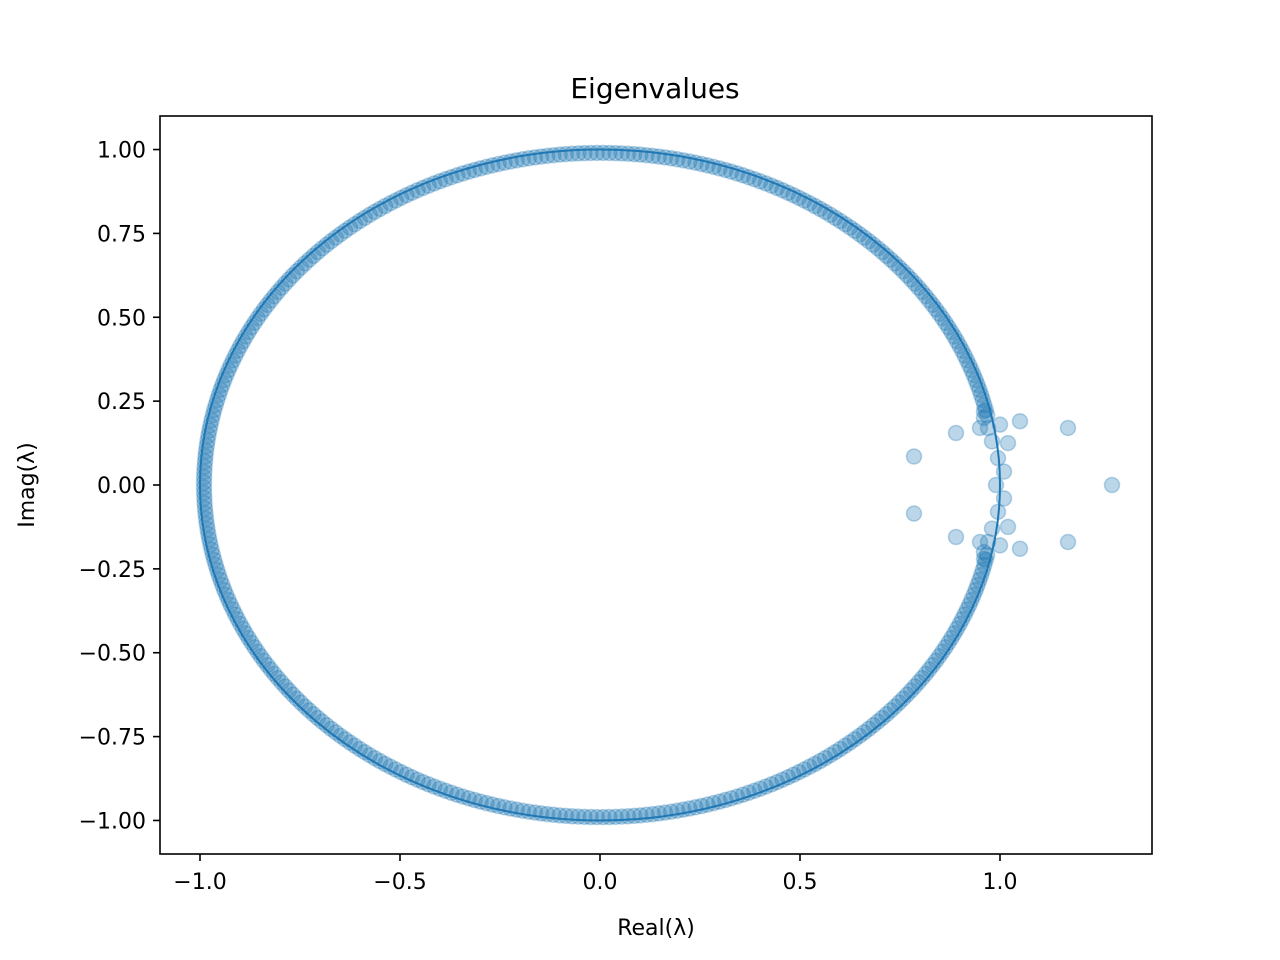 This screenshot has height=960, width=1280. What do you see at coordinates (121, 318) in the screenshot?
I see `y-tick-label: 0.50` at bounding box center [121, 318].